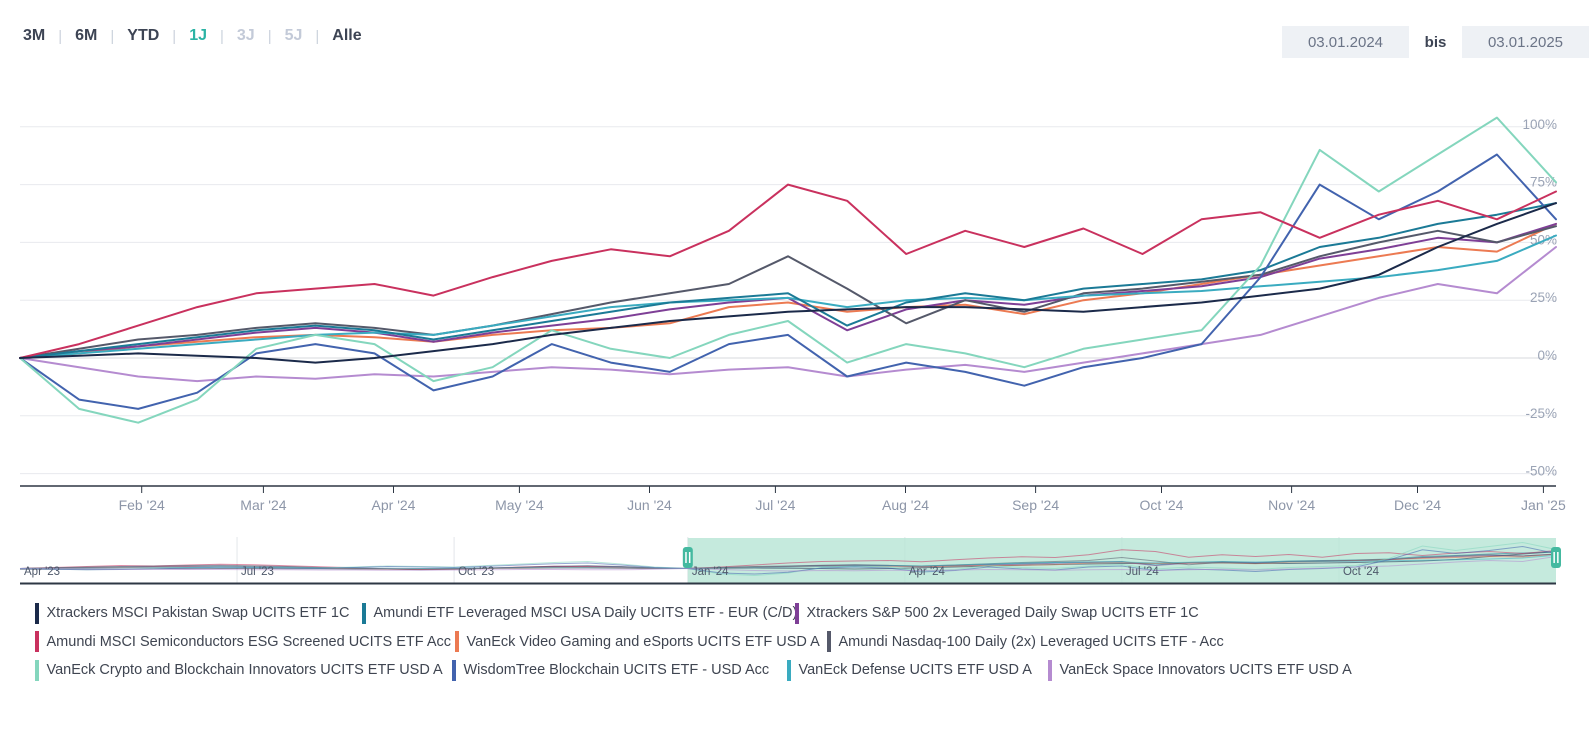 The width and height of the screenshot is (1591, 729). I want to click on x-axis-label: Oct '24, so click(1162, 505).